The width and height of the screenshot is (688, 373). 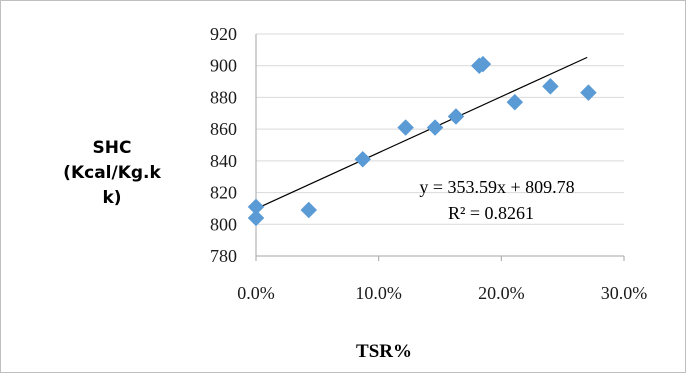 What do you see at coordinates (223, 97) in the screenshot?
I see `y-tick-label: 880` at bounding box center [223, 97].